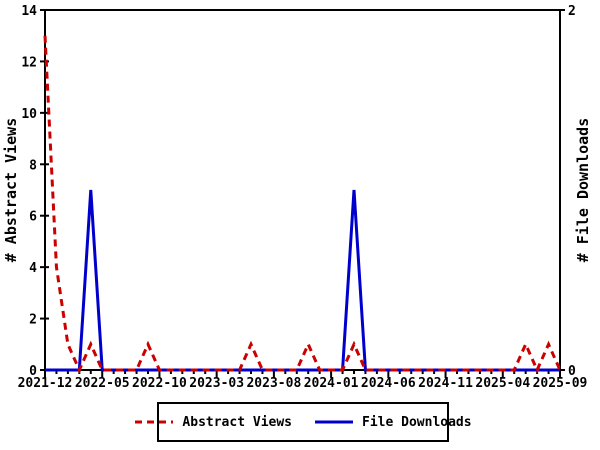 This screenshot has height=450, width=600. I want to click on x-tick-label: 2023-08, so click(273, 383).